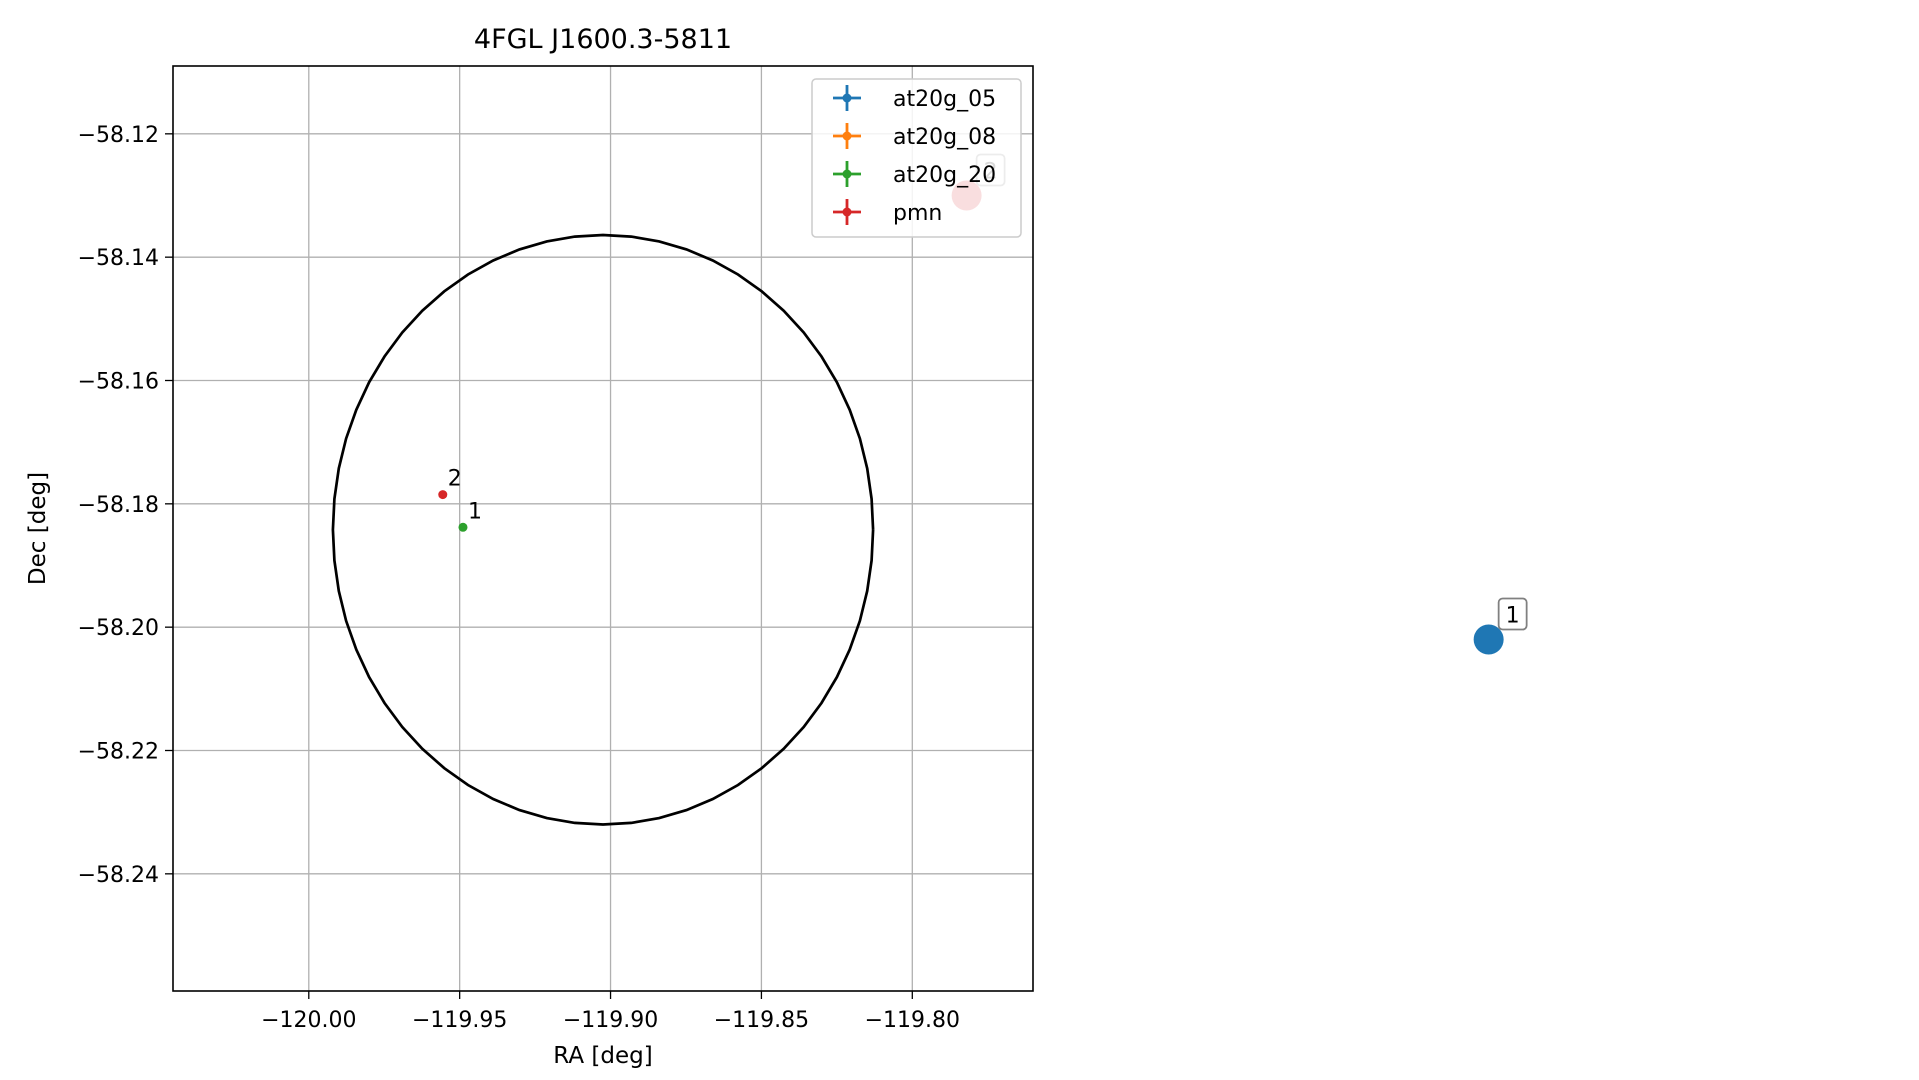 The height and width of the screenshot is (1080, 1919). Describe the element at coordinates (1488, 639) in the screenshot. I see `outside-marker` at that location.